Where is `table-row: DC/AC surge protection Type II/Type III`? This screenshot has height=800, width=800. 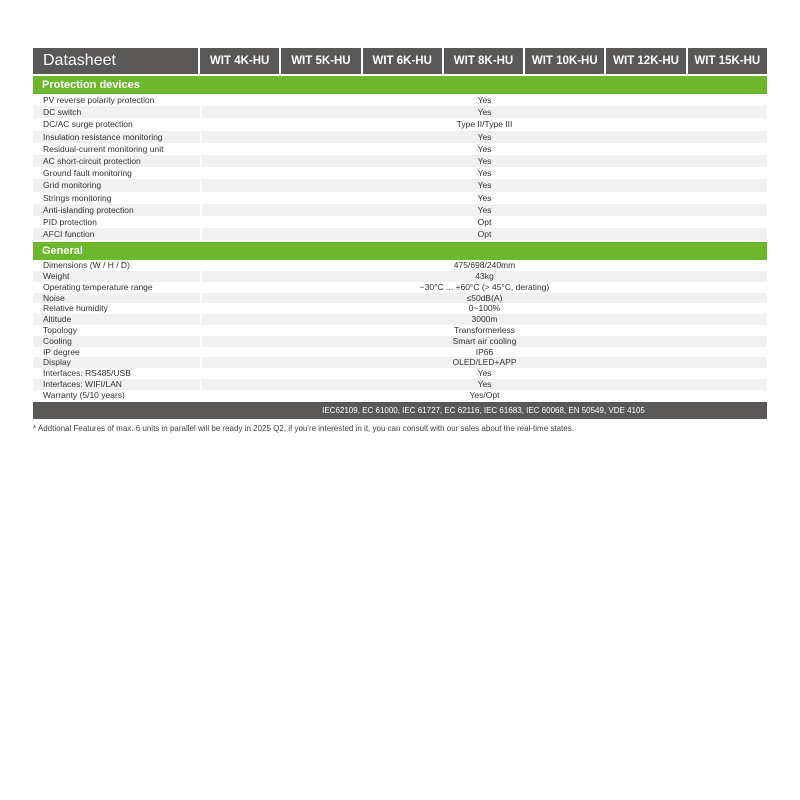 table-row: DC/AC surge protection Type II/Type III is located at coordinates (400, 124).